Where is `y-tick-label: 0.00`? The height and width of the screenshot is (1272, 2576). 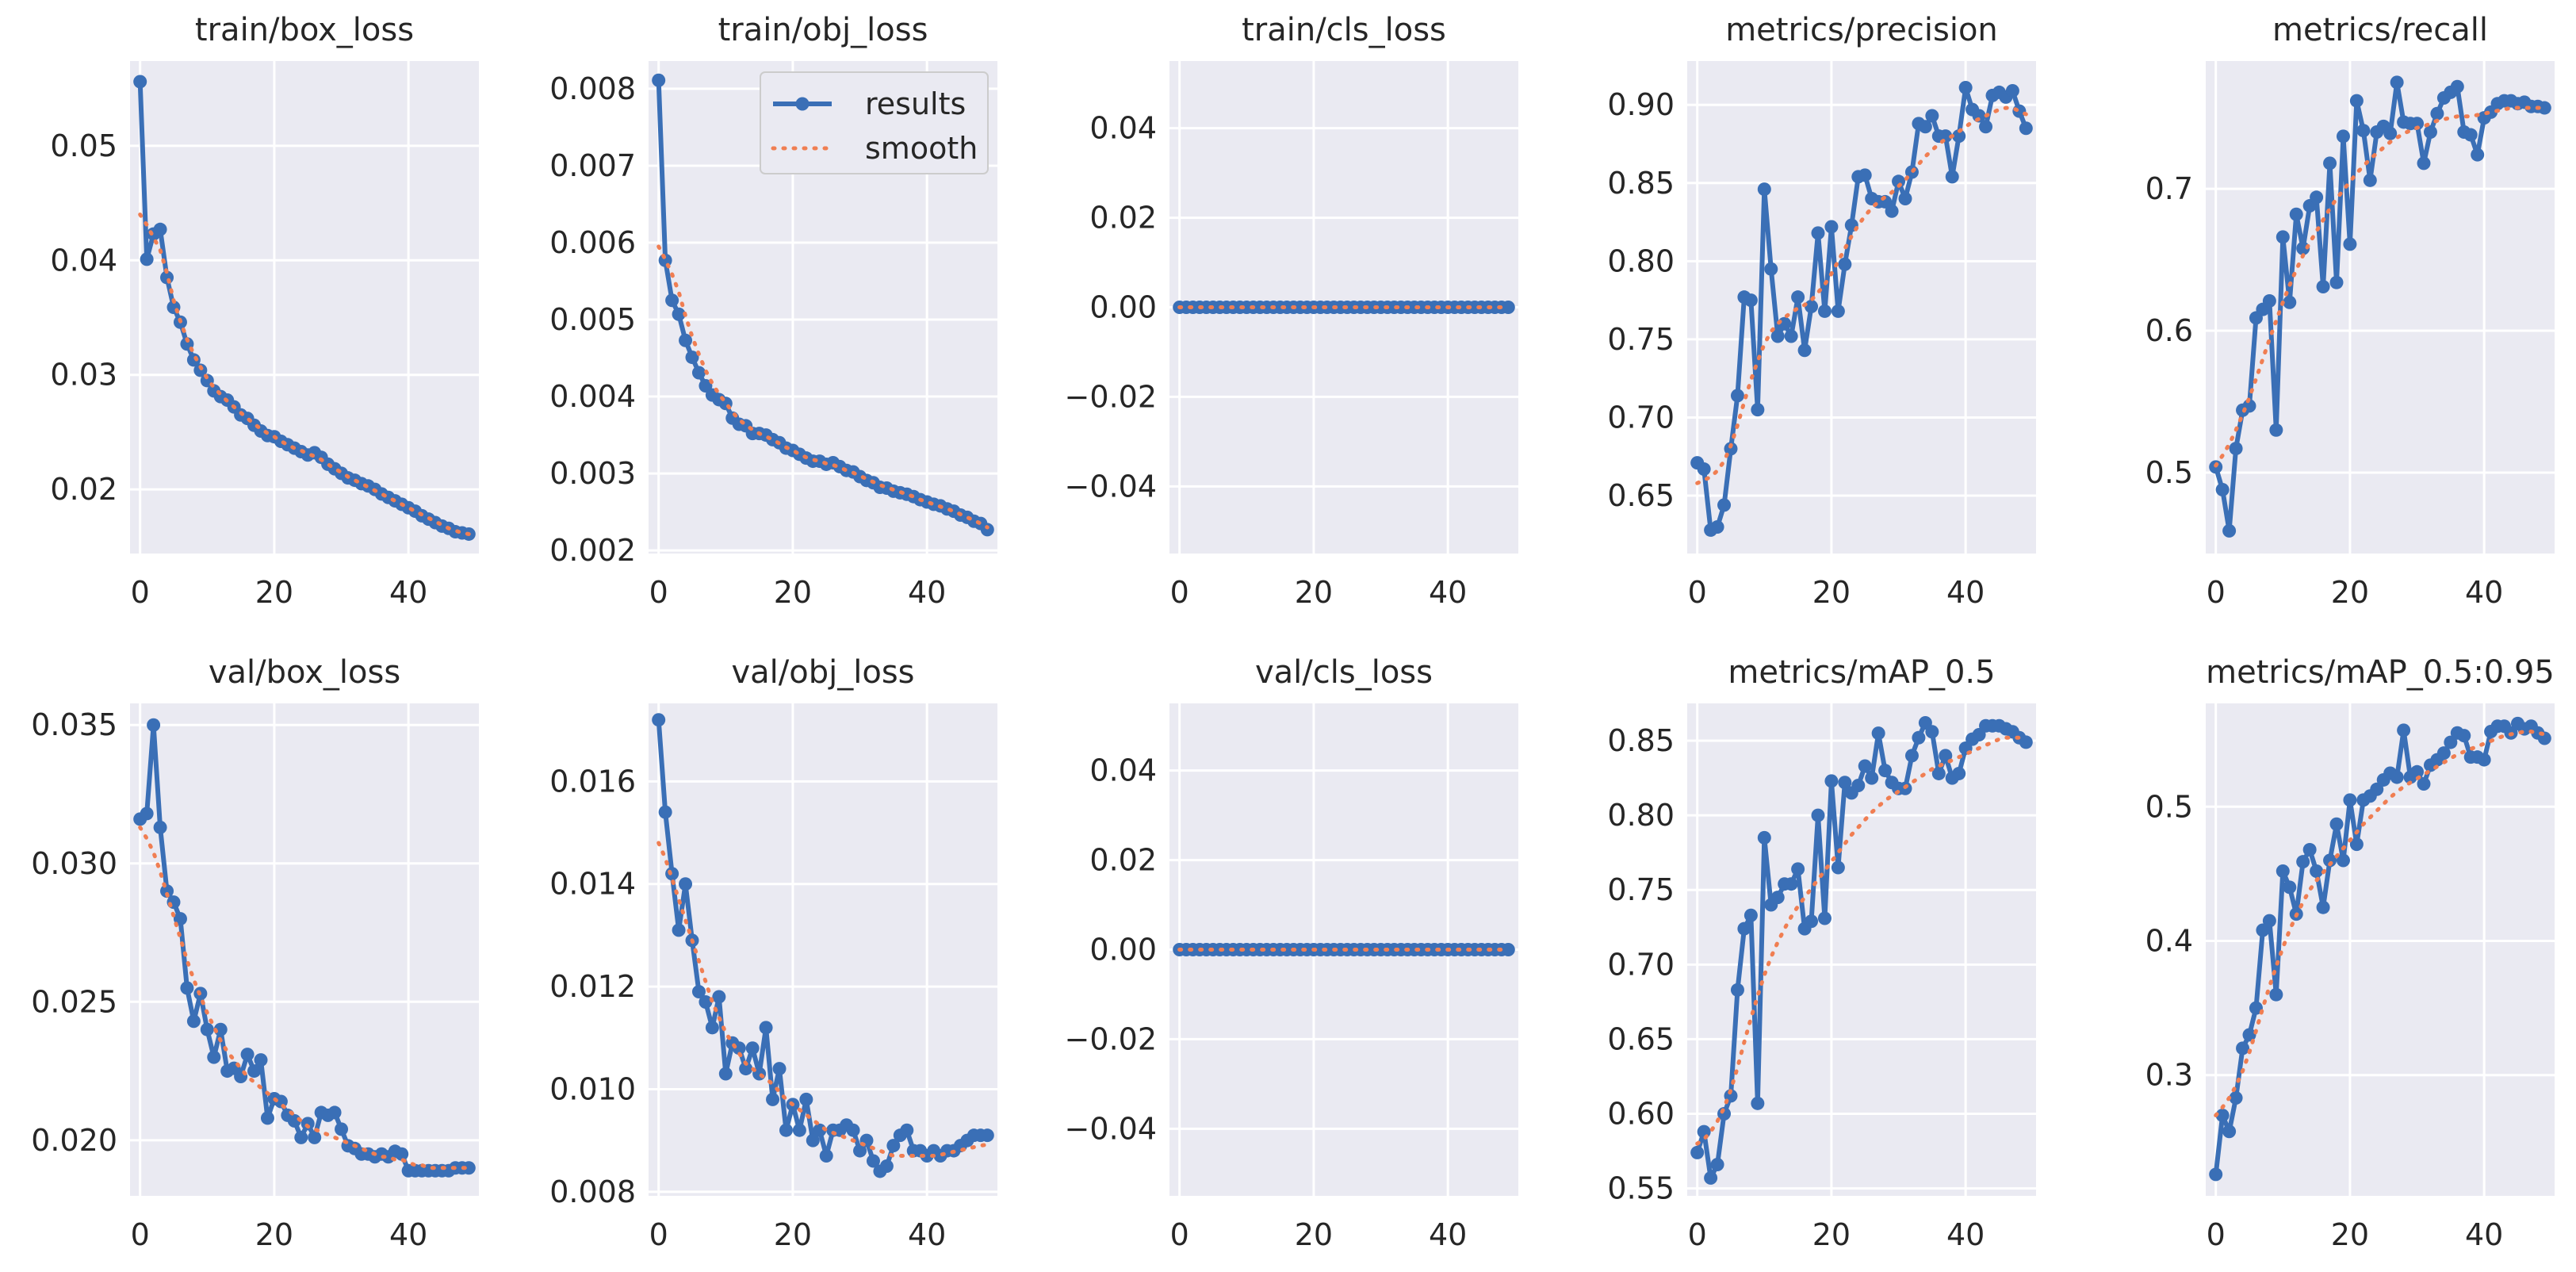
y-tick-label: 0.00 is located at coordinates (1123, 307).